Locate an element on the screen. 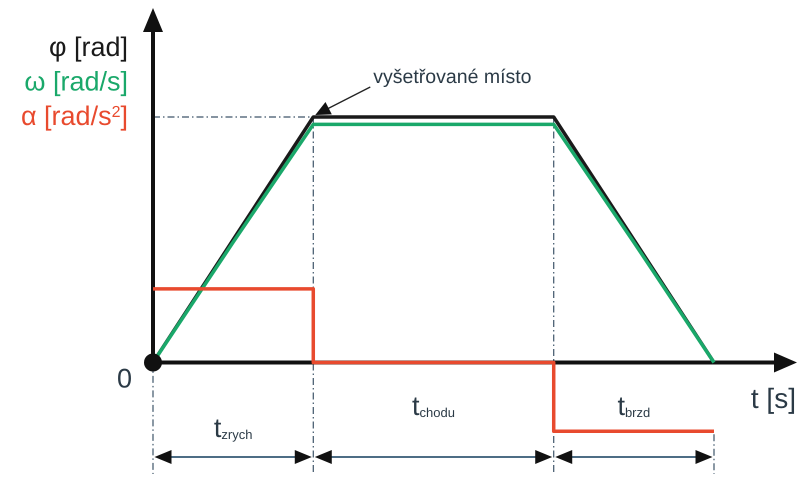 Image resolution: width=799 pixels, height=477 pixels. text: α [rad/s$^{2}$] is located at coordinates (74, 116).